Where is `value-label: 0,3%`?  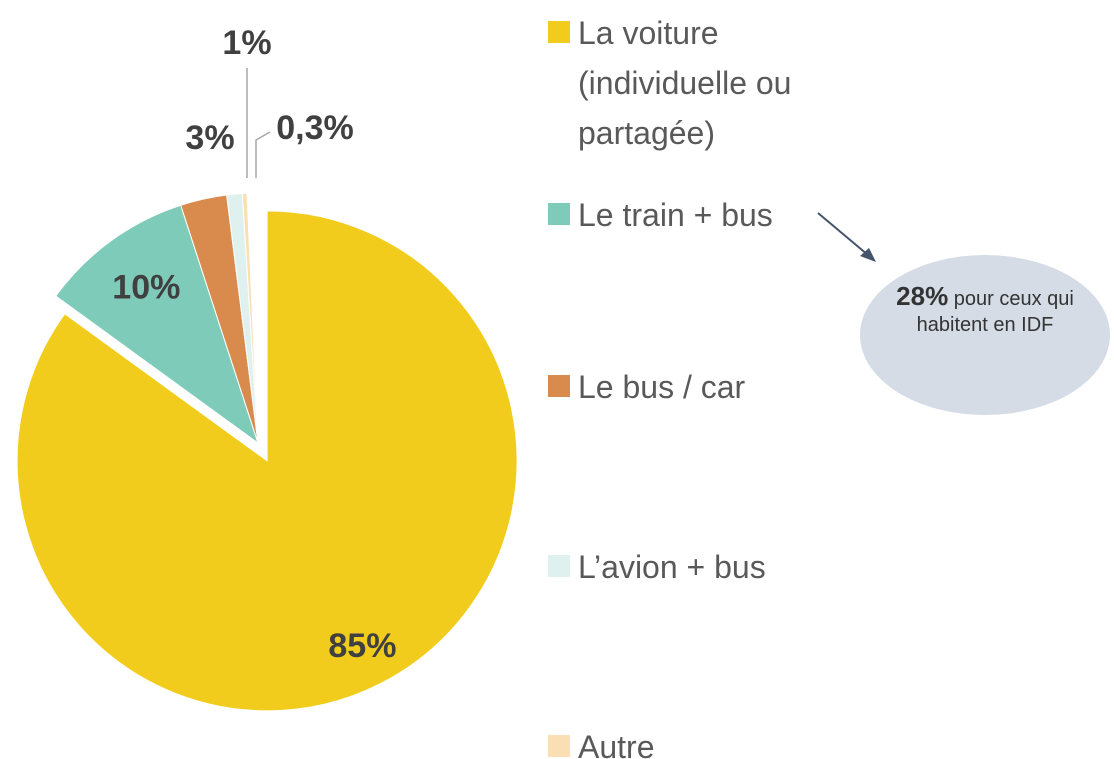
value-label: 0,3% is located at coordinates (315, 128).